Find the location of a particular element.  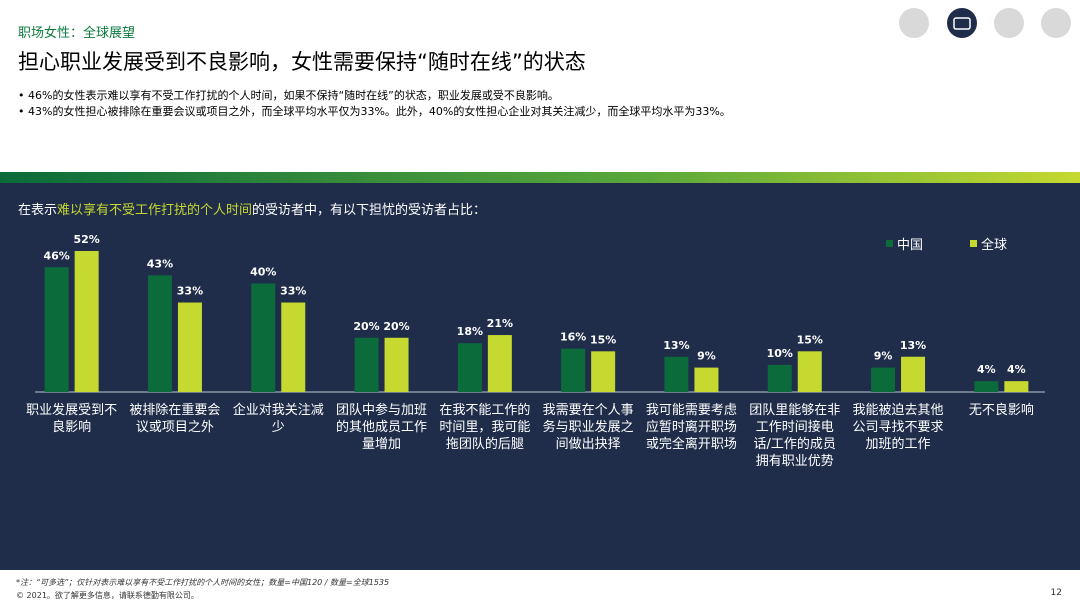

data-label: 52% is located at coordinates (86, 239).